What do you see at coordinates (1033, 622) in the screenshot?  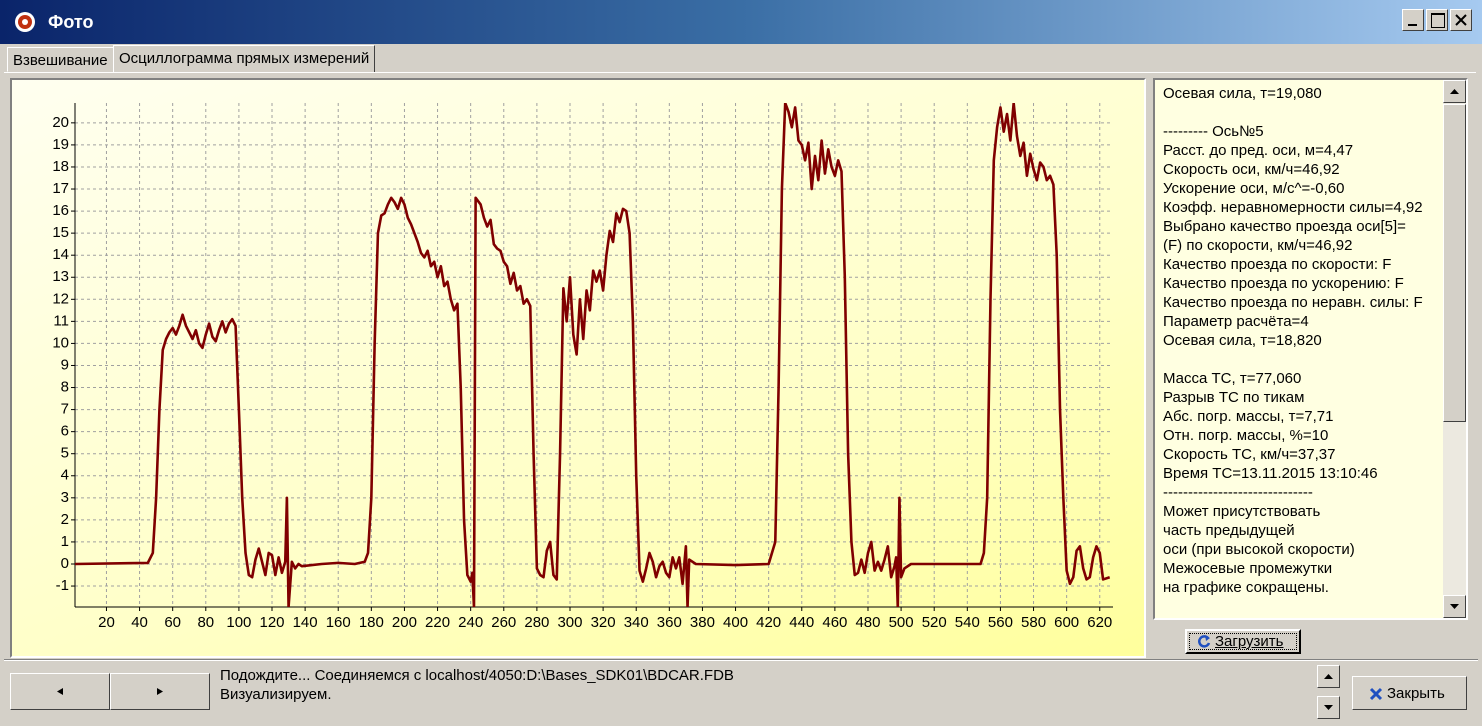 I see `x-tick-label: 580` at bounding box center [1033, 622].